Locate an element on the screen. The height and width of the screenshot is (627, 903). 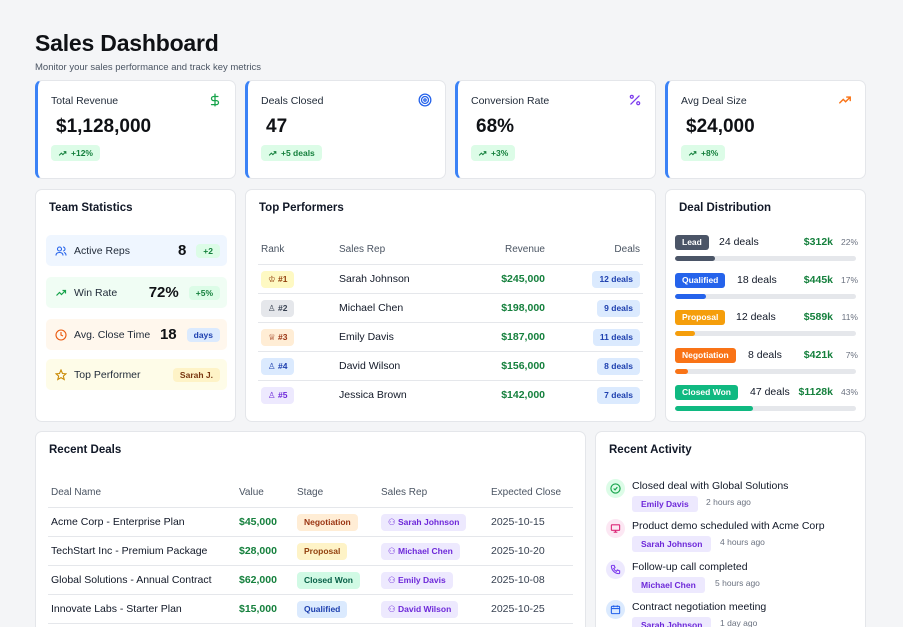
kpi-delta-badge: +12% is located at coordinates (75, 153).